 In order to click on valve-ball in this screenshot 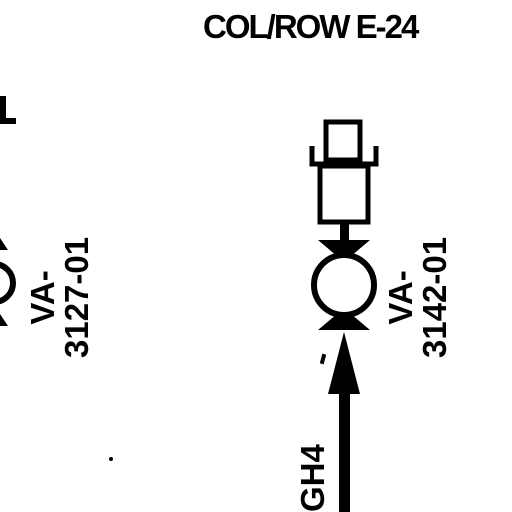, I will do `click(344, 285)`.